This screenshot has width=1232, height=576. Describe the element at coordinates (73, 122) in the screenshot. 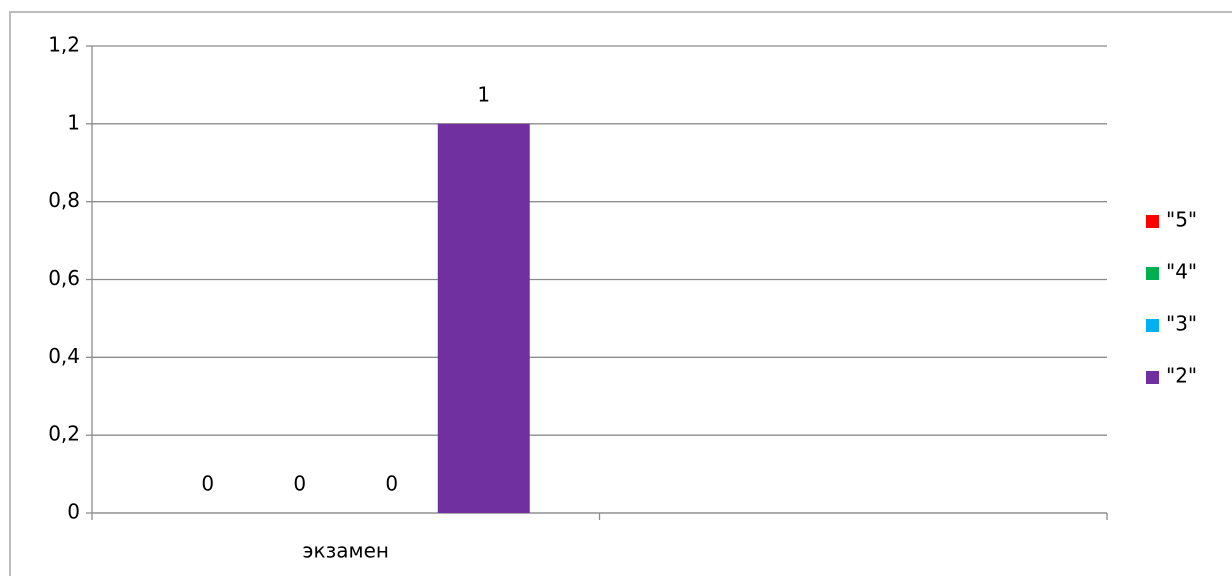

I see `y-tick-label: 1` at that location.